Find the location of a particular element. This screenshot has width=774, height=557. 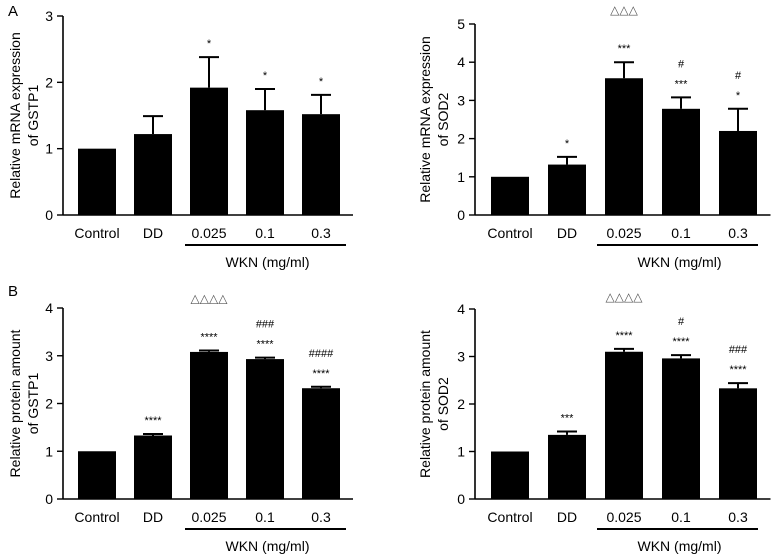

significance-marker: #### is located at coordinates (321, 354).